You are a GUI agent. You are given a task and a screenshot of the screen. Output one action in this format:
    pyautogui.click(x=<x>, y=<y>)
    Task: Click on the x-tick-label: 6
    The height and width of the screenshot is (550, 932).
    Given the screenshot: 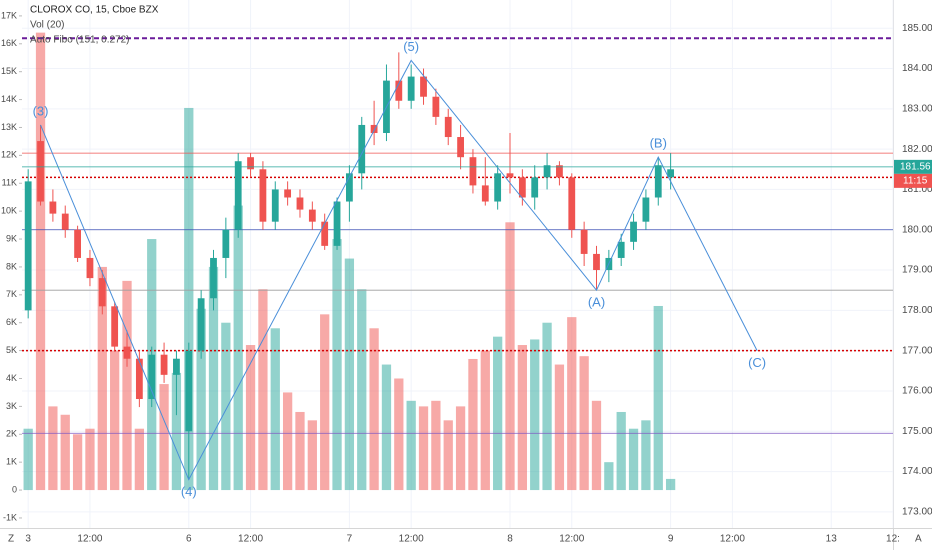 What is the action you would take?
    pyautogui.click(x=189, y=539)
    